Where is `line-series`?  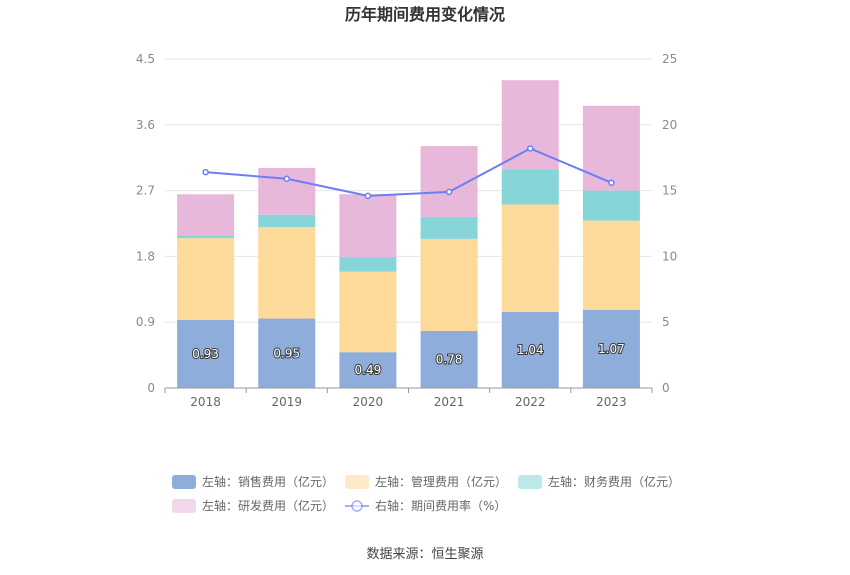 line-series is located at coordinates (408, 172).